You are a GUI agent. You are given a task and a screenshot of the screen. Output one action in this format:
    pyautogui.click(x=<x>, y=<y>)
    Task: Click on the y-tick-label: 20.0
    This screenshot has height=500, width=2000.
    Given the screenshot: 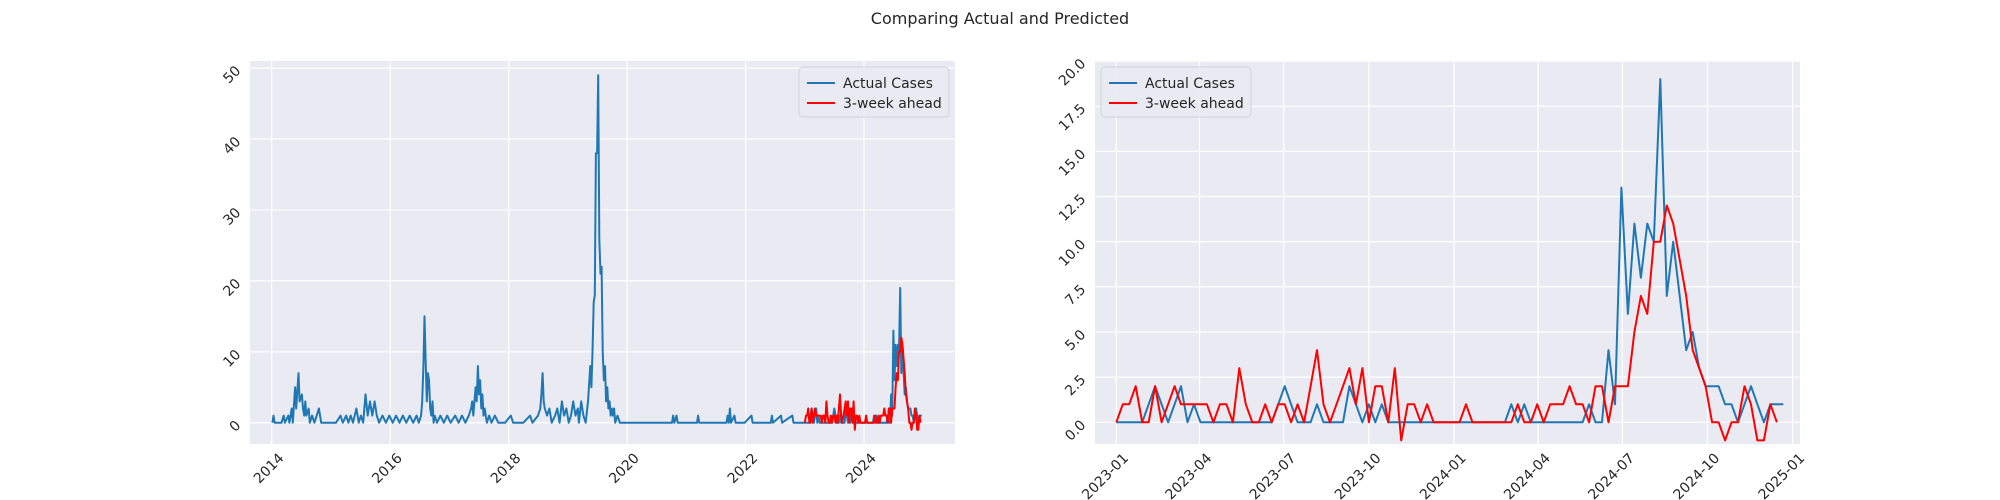 What is the action you would take?
    pyautogui.click(x=1072, y=72)
    